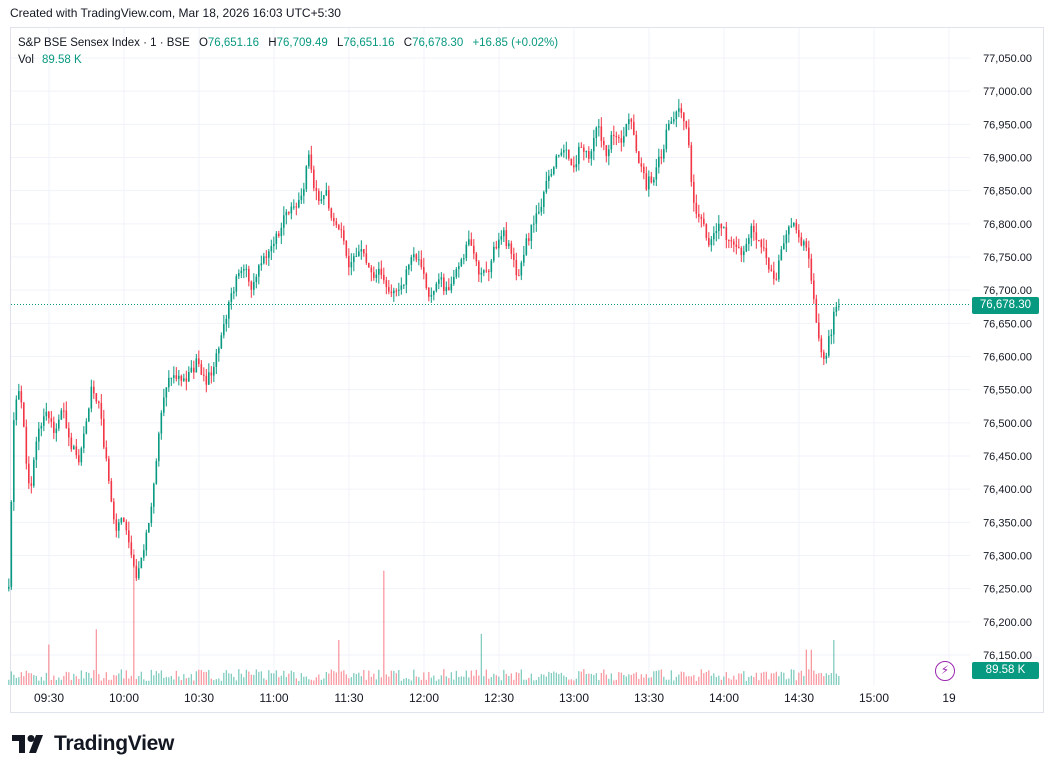 This screenshot has width=1054, height=773. What do you see at coordinates (288, 60) in the screenshot?
I see `legend-volume-row: Vol 89.58 K` at bounding box center [288, 60].